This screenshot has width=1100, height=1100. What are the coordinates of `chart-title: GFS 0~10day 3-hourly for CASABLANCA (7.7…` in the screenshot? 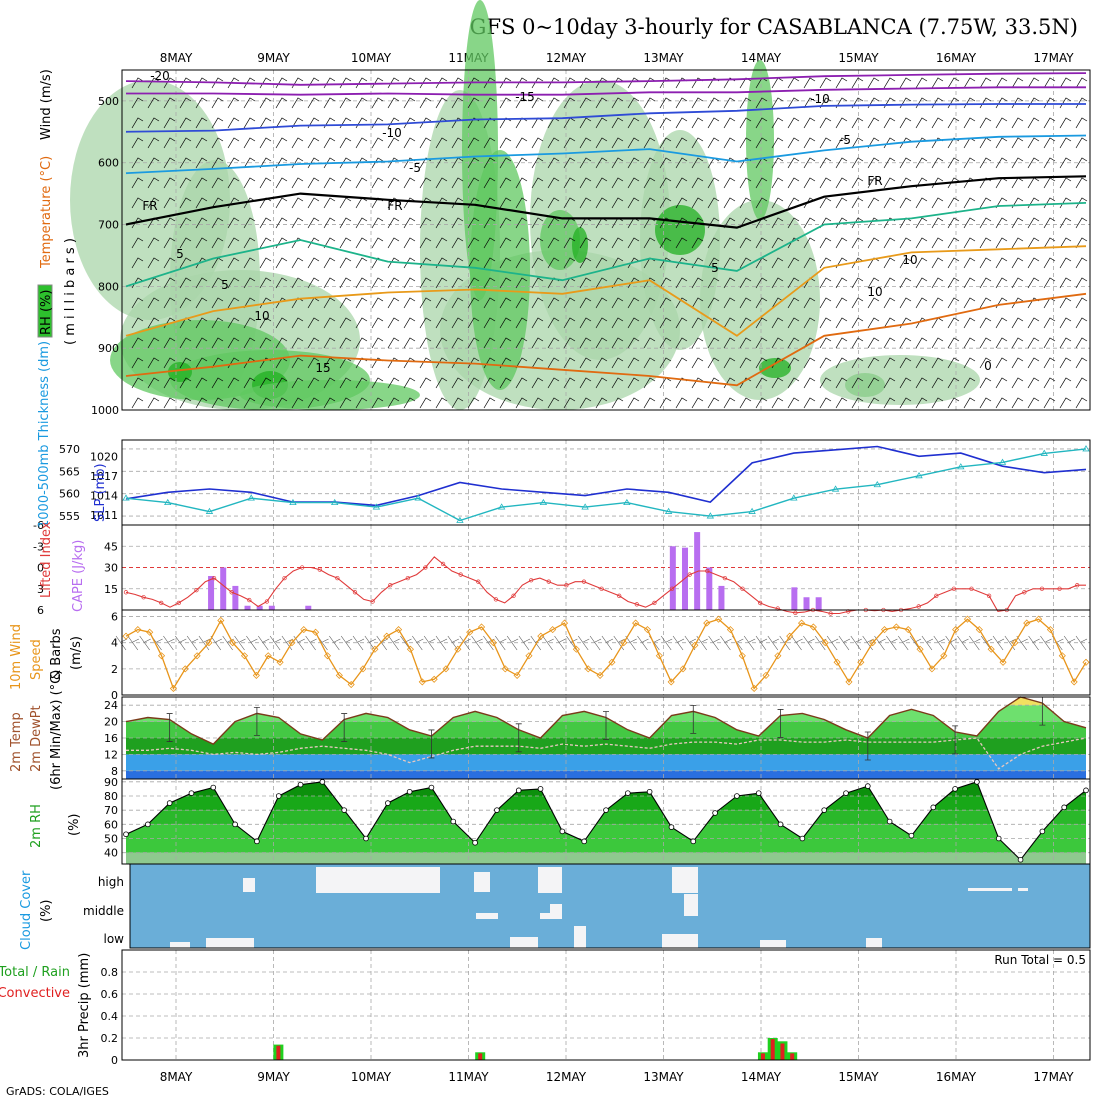 It's located at (774, 27).